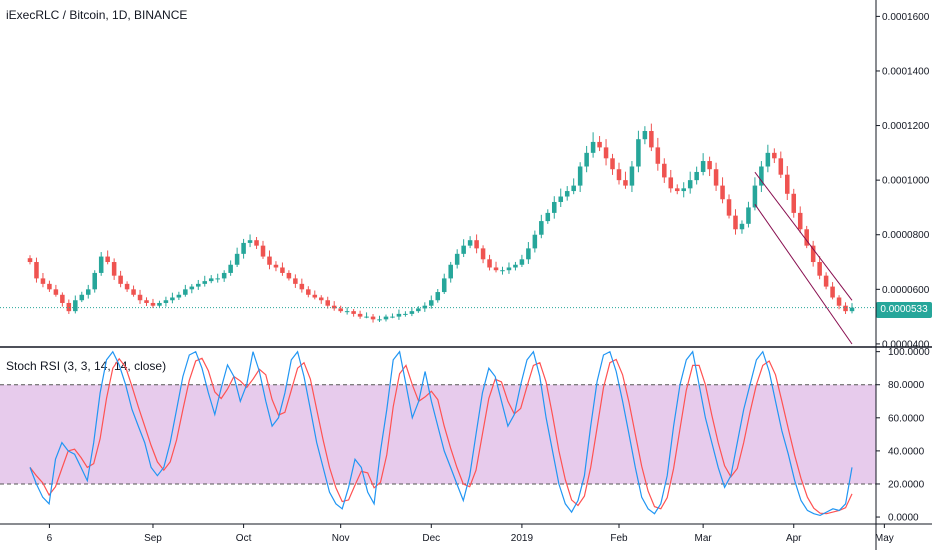 The height and width of the screenshot is (550, 932). What do you see at coordinates (97, 15) in the screenshot?
I see `chart-title: iExecRLC / Bitcoin, 1D, BINANCE` at bounding box center [97, 15].